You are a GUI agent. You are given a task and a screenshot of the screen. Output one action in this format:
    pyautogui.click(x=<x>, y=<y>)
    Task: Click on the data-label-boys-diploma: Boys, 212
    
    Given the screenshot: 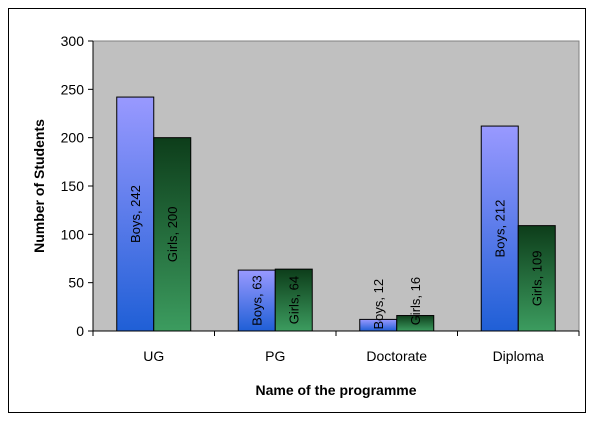 What is the action you would take?
    pyautogui.click(x=500, y=229)
    